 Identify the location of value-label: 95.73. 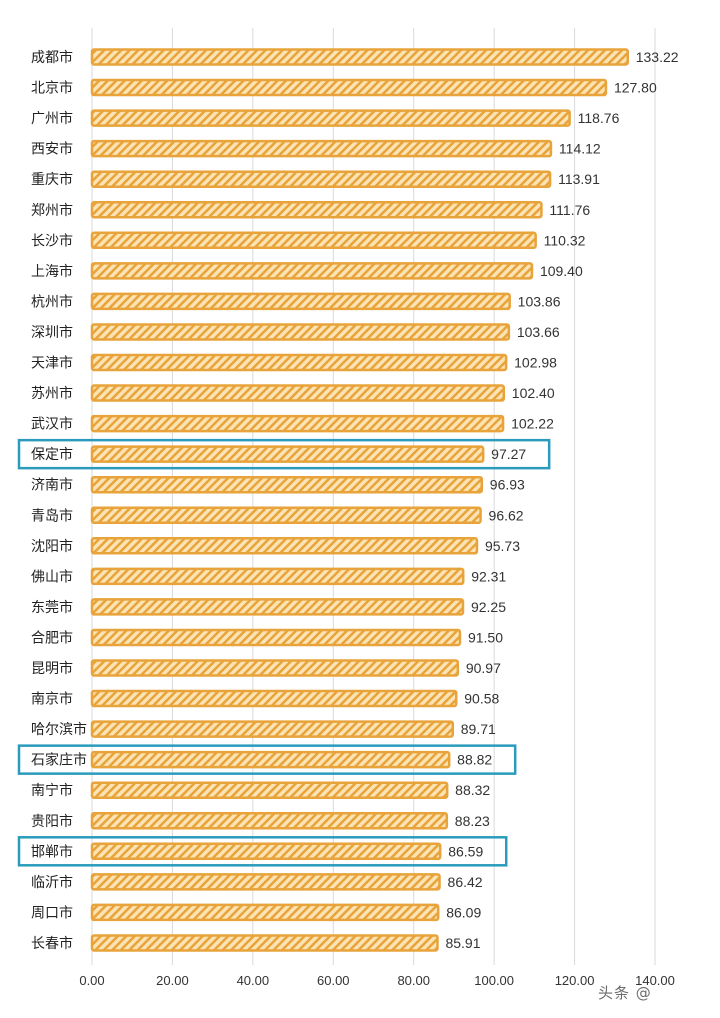
(502, 546).